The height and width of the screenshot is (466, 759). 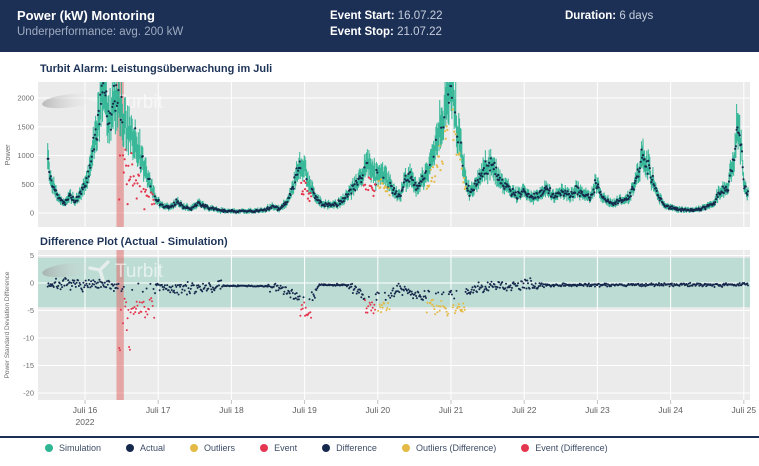 I want to click on event-start-label: Event Start:, so click(x=362, y=16).